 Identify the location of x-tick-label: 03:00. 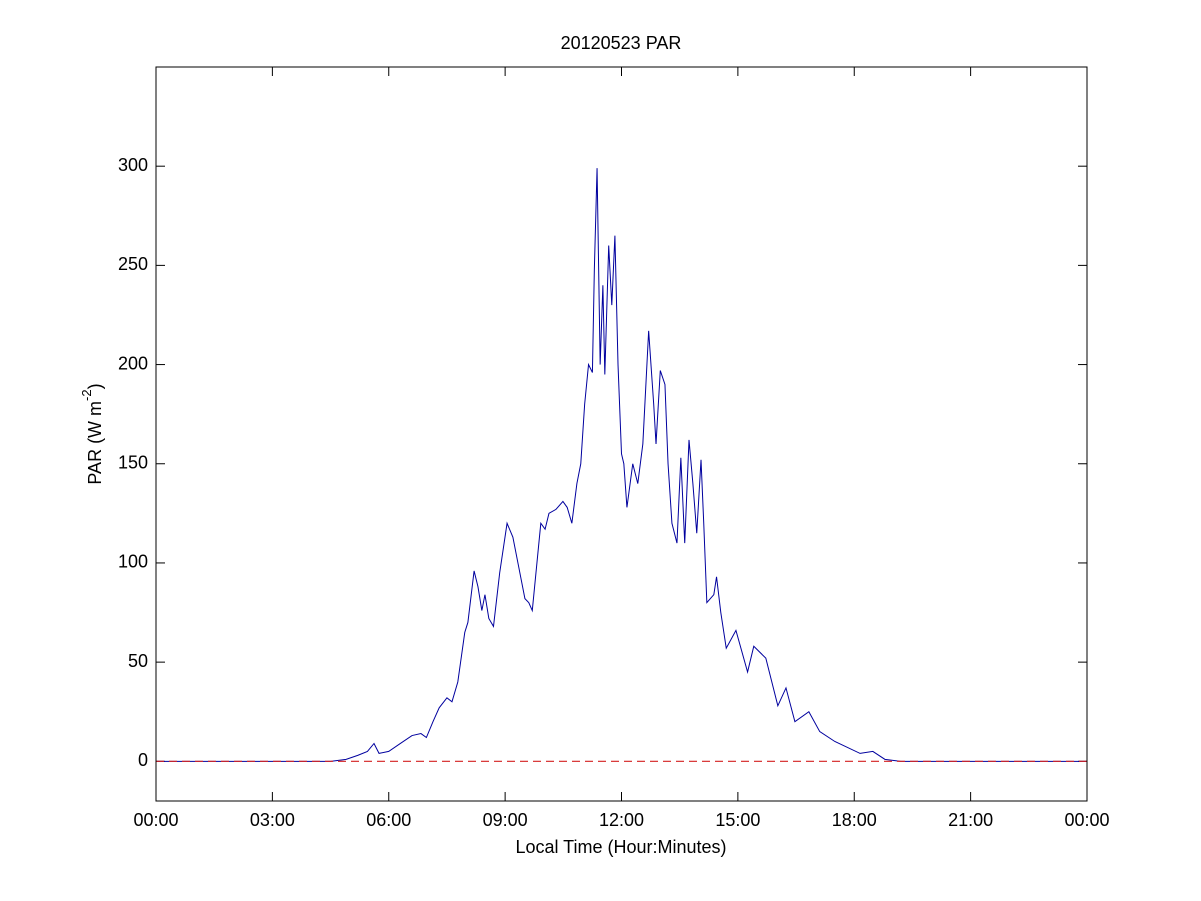
(272, 820).